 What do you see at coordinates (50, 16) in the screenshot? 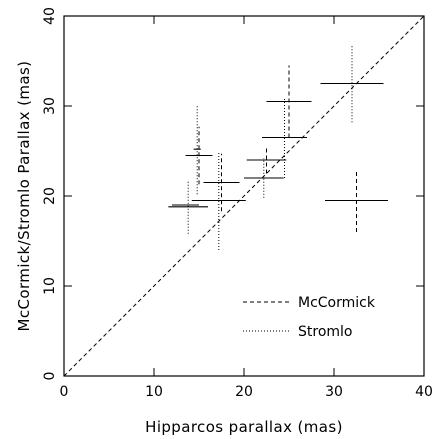
I see `y-tick-label: 40` at bounding box center [50, 16].